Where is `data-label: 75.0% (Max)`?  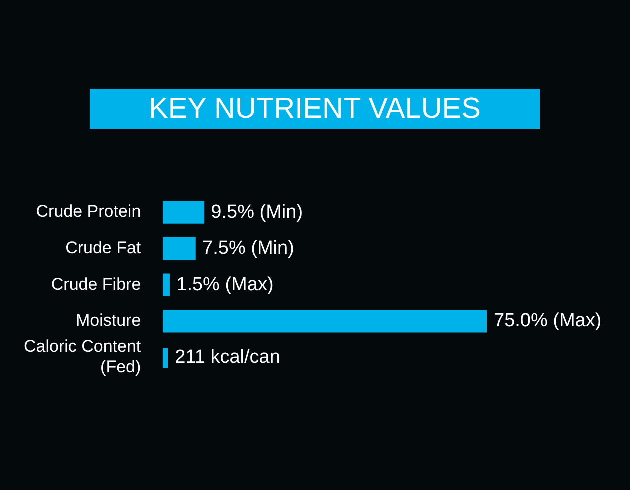 data-label: 75.0% (Max) is located at coordinates (548, 321).